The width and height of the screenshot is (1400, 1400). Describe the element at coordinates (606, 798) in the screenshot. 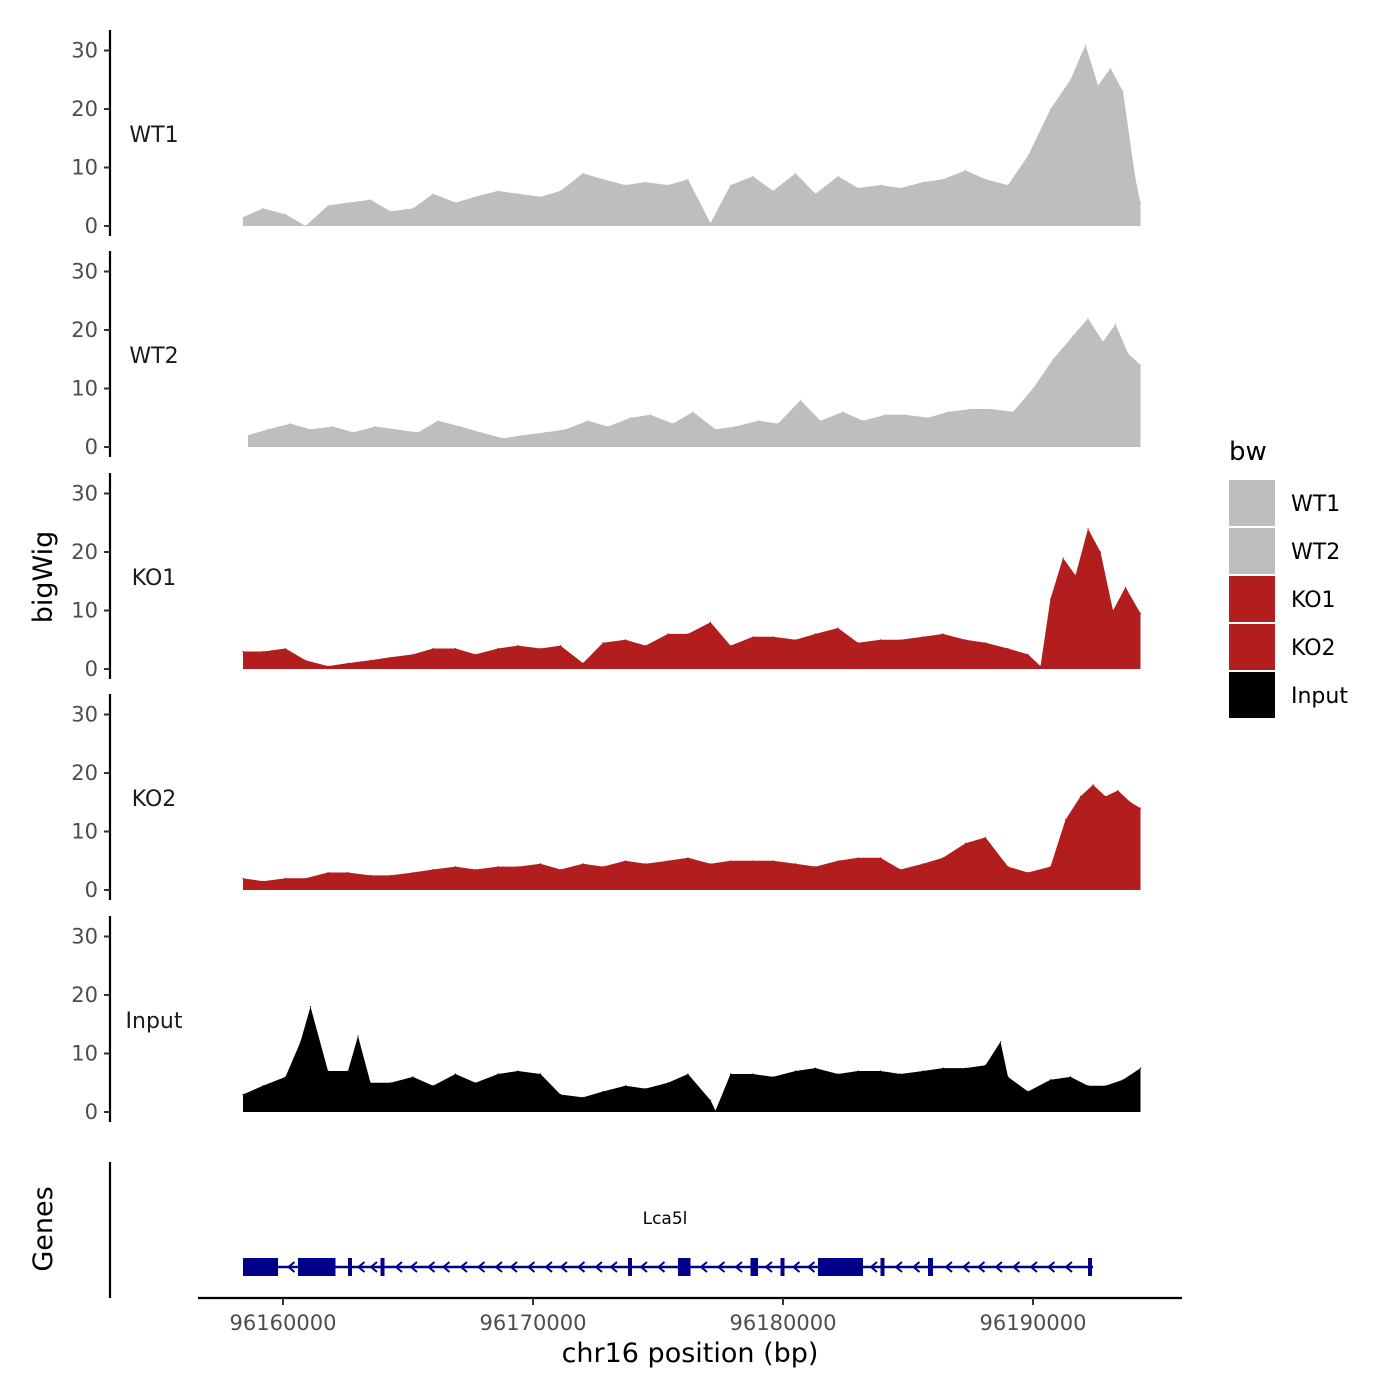

I see `track-ko2: 0 10 20 30 KO2` at that location.